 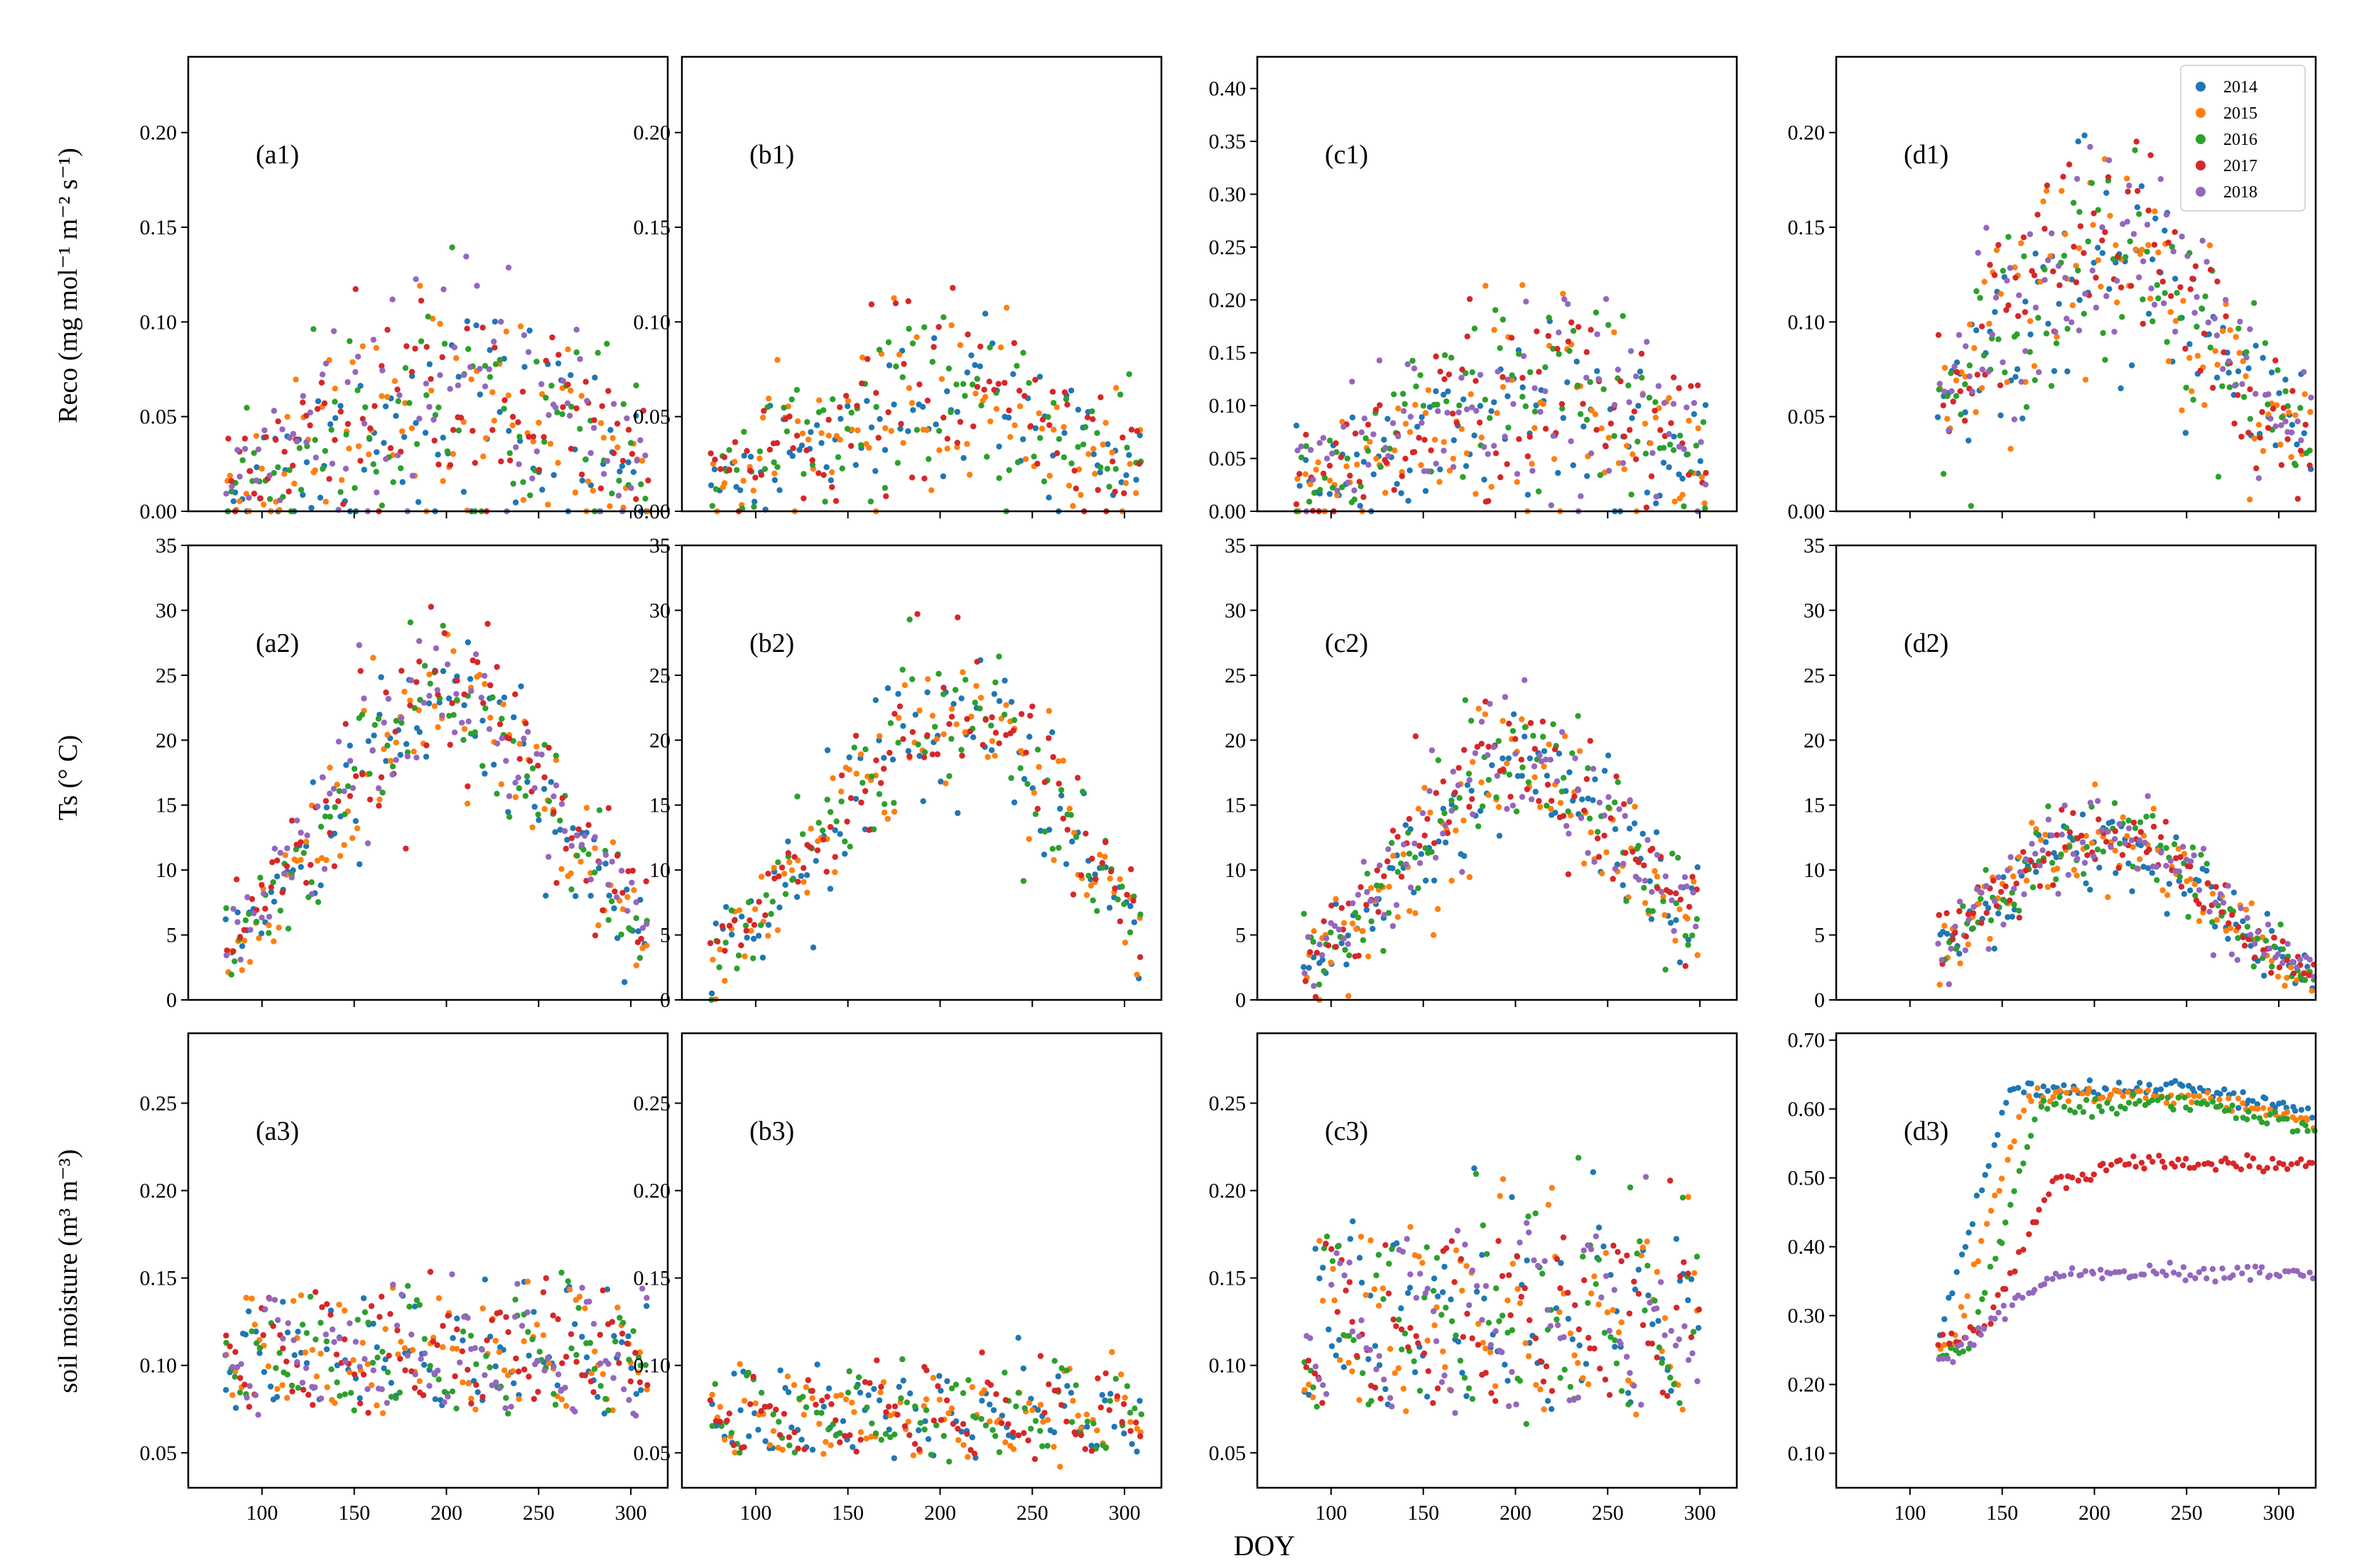 I want to click on panel-frame, so click(x=2076, y=772).